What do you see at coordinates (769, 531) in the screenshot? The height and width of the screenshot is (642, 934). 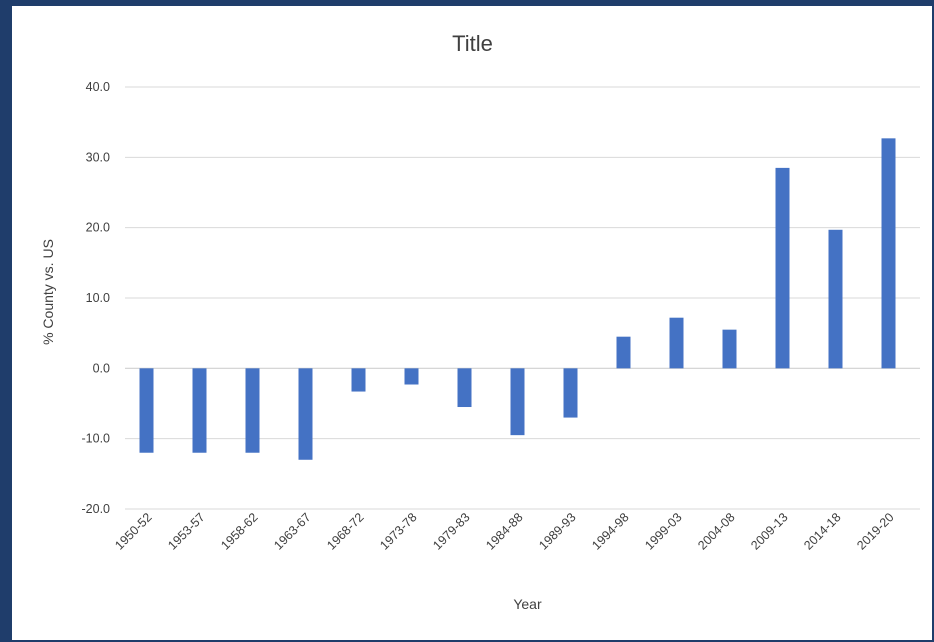 I see `x-tick-label: 2009-13` at bounding box center [769, 531].